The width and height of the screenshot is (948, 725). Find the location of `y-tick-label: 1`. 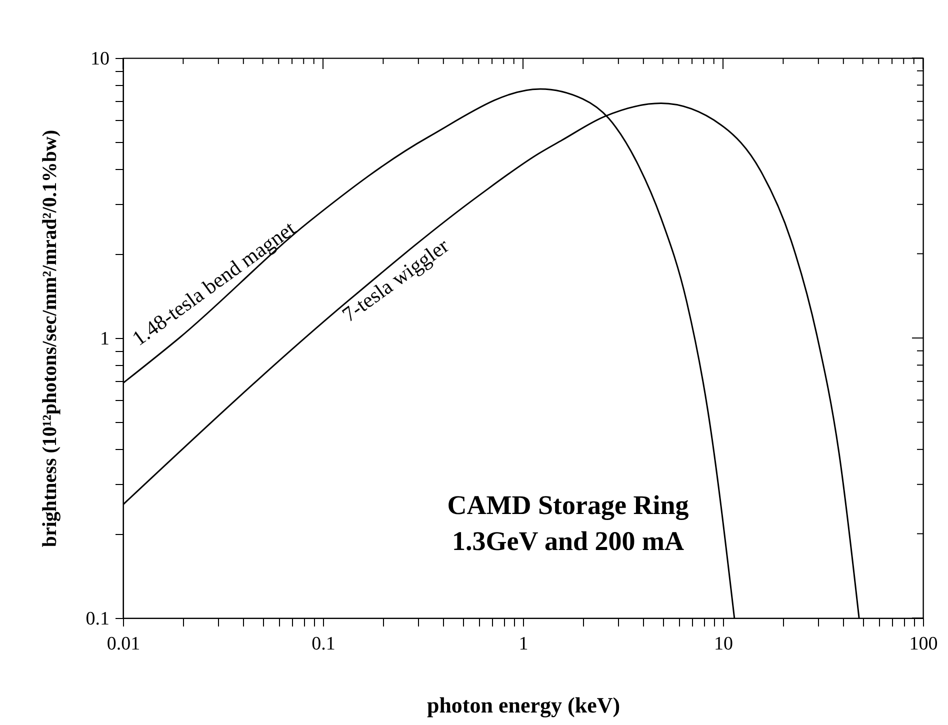

y-tick-label: 1 is located at coordinates (105, 339).